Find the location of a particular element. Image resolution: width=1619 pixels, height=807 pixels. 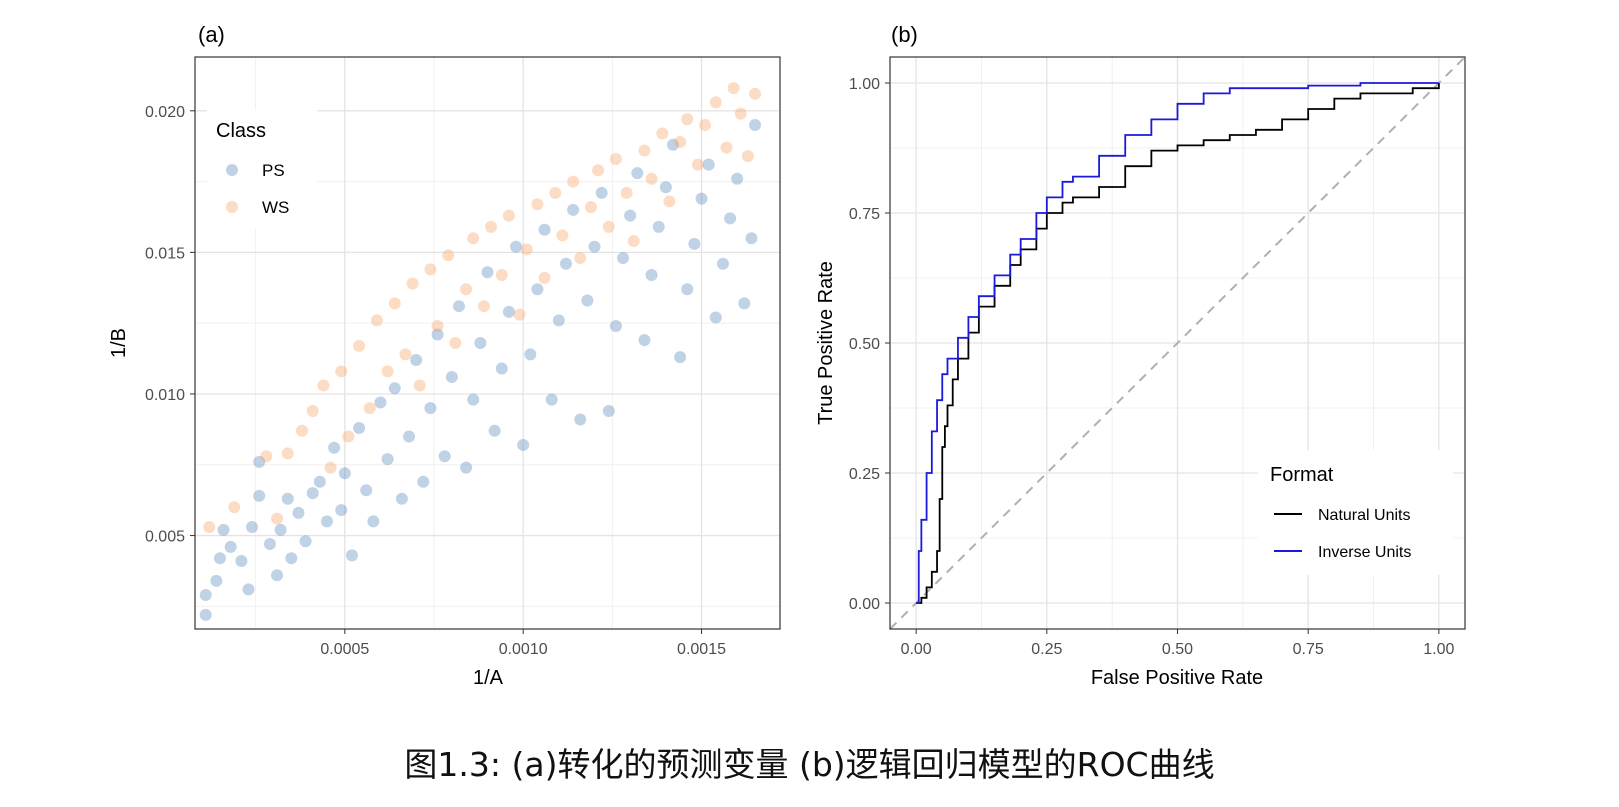

panel-a-legend-box is located at coordinates (262, 169).